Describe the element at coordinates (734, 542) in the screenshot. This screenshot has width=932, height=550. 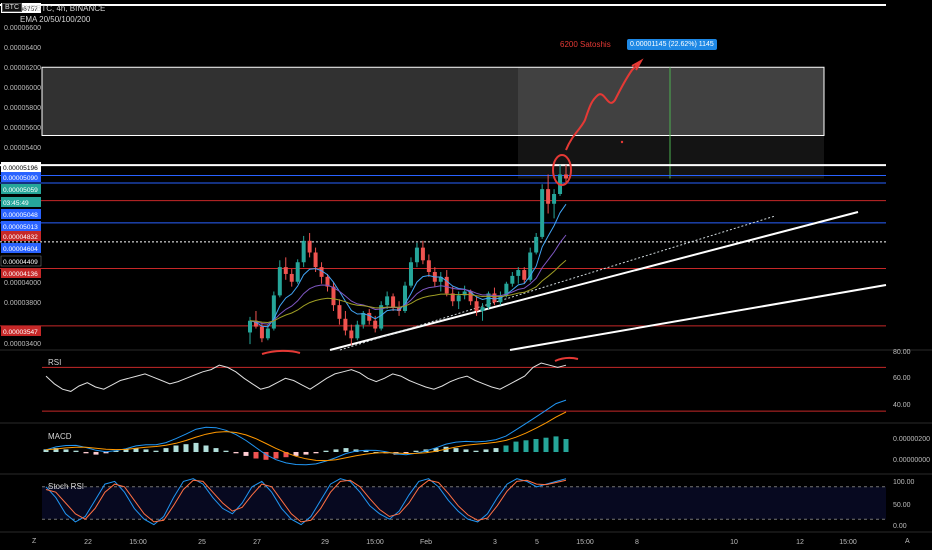
I see `x-tick-label: 10` at that location.